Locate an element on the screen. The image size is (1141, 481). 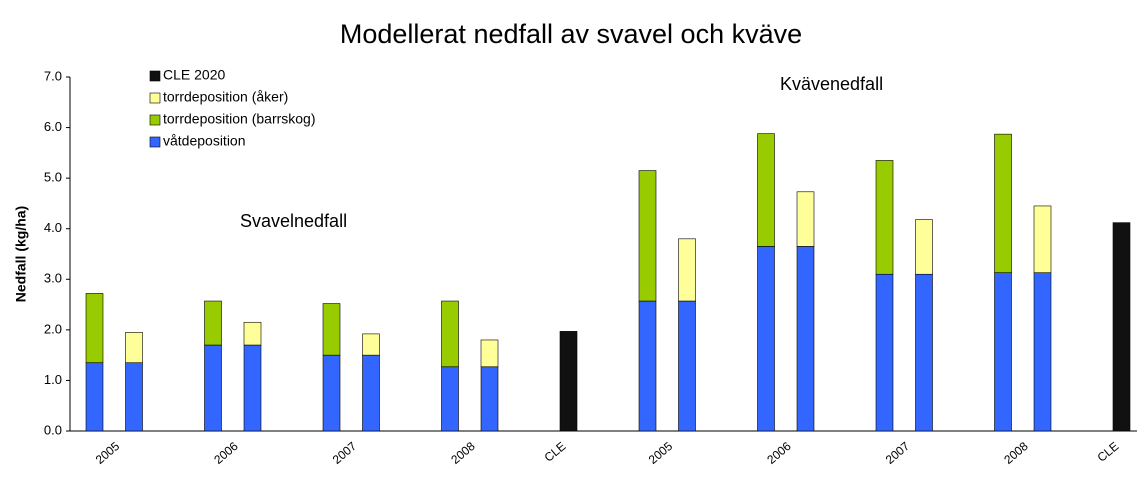
legend-label: torrdeposition (åker) is located at coordinates (225, 97).